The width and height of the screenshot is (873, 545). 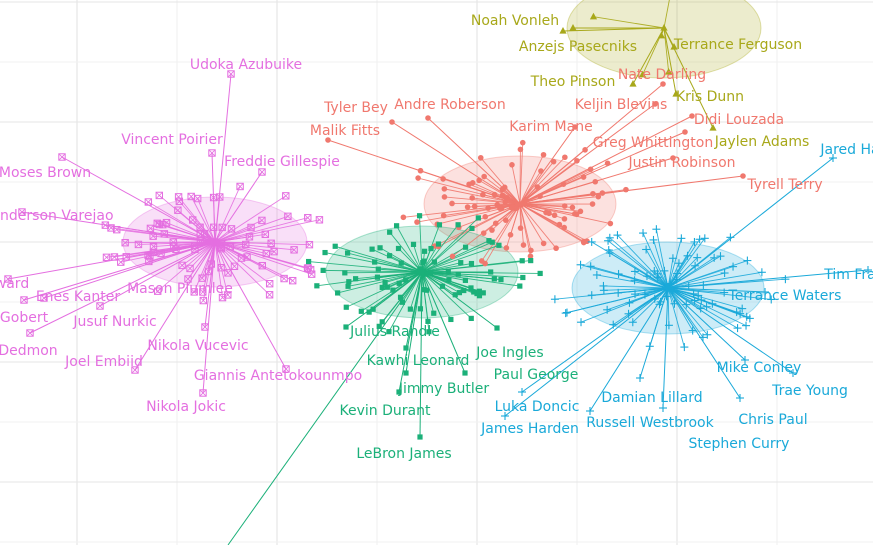 I want to click on point-label: Vincent Poirier, so click(x=172, y=140).